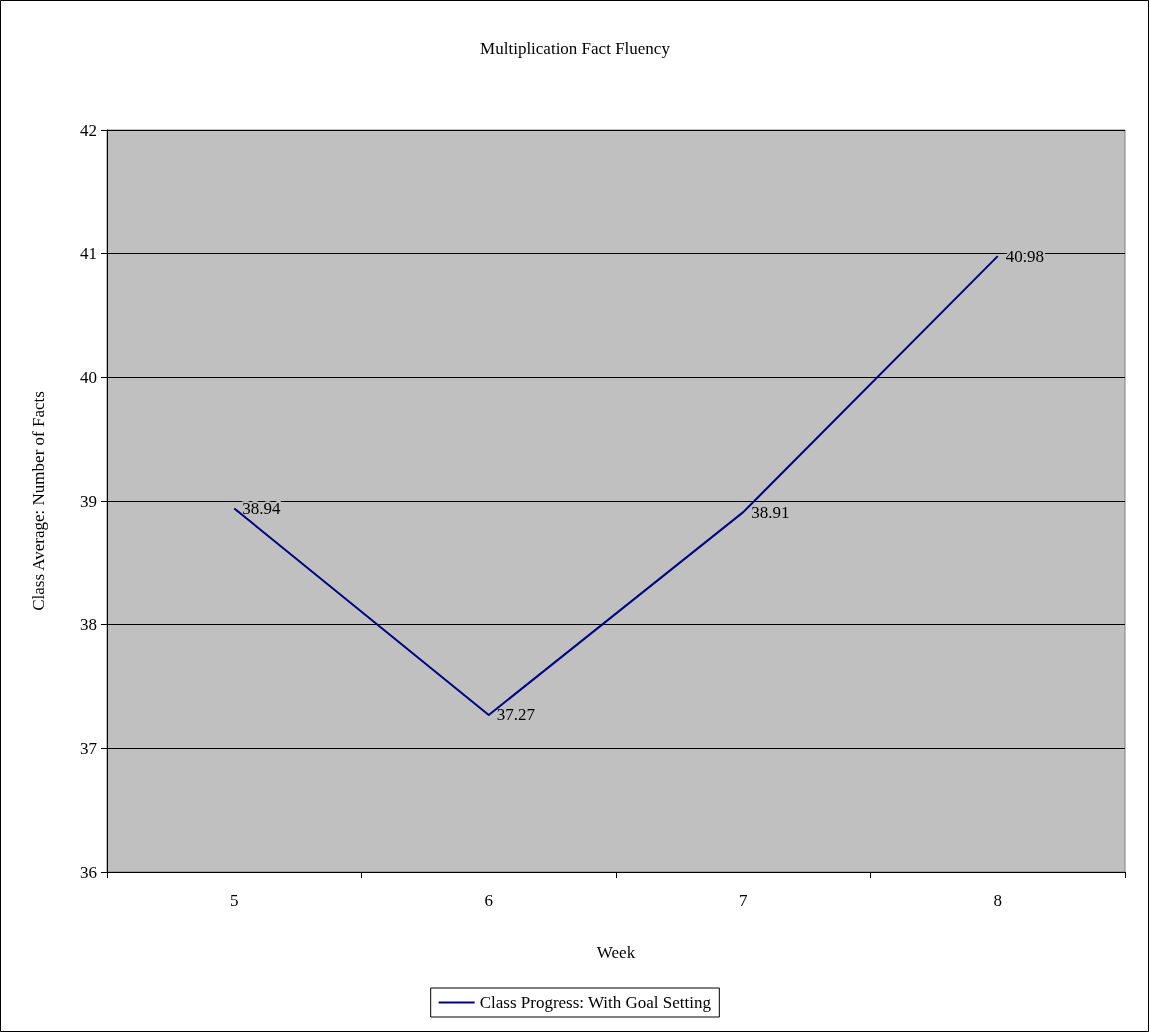  I want to click on x-tick-label: 5, so click(234, 900).